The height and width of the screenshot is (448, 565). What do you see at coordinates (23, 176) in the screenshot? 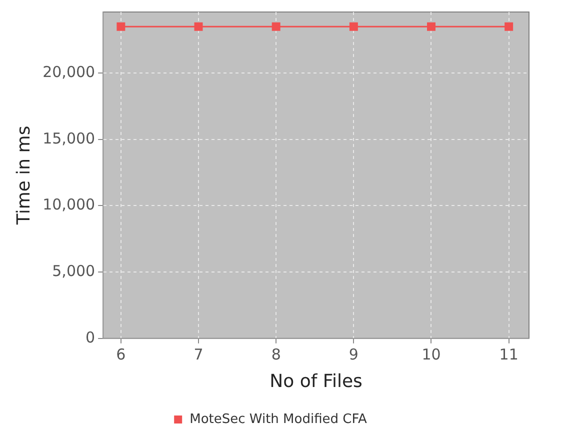
I see `y-axis-title: Time in ms` at bounding box center [23, 176].